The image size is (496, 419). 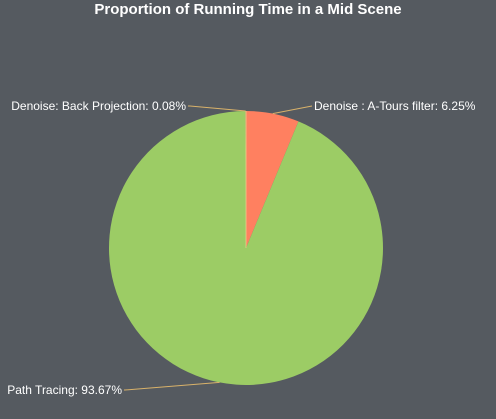 I want to click on slice-label-denoise-back-projection: Denoise: Back Projection: 0.08%, so click(x=98, y=106).